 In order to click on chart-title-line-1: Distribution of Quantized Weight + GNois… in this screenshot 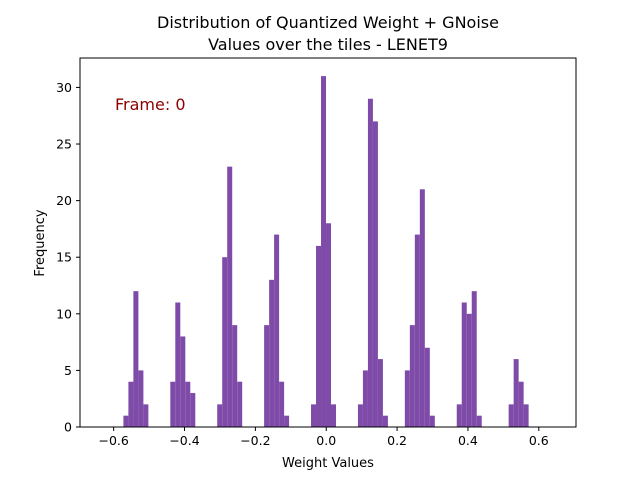, I will do `click(328, 22)`.